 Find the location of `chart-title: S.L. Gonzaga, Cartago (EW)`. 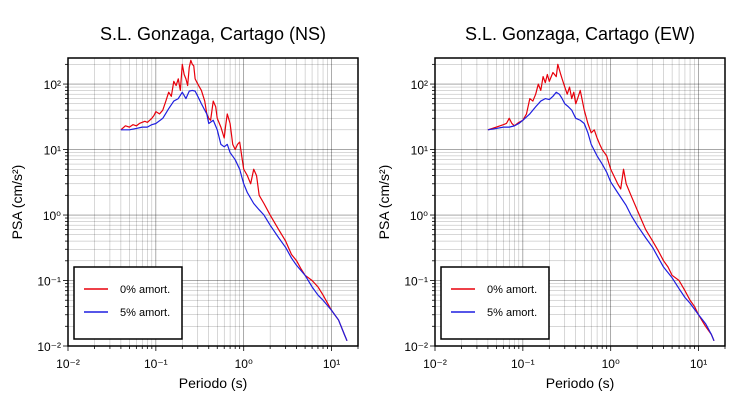

chart-title: S.L. Gonzaga, Cartago (EW) is located at coordinates (580, 34).